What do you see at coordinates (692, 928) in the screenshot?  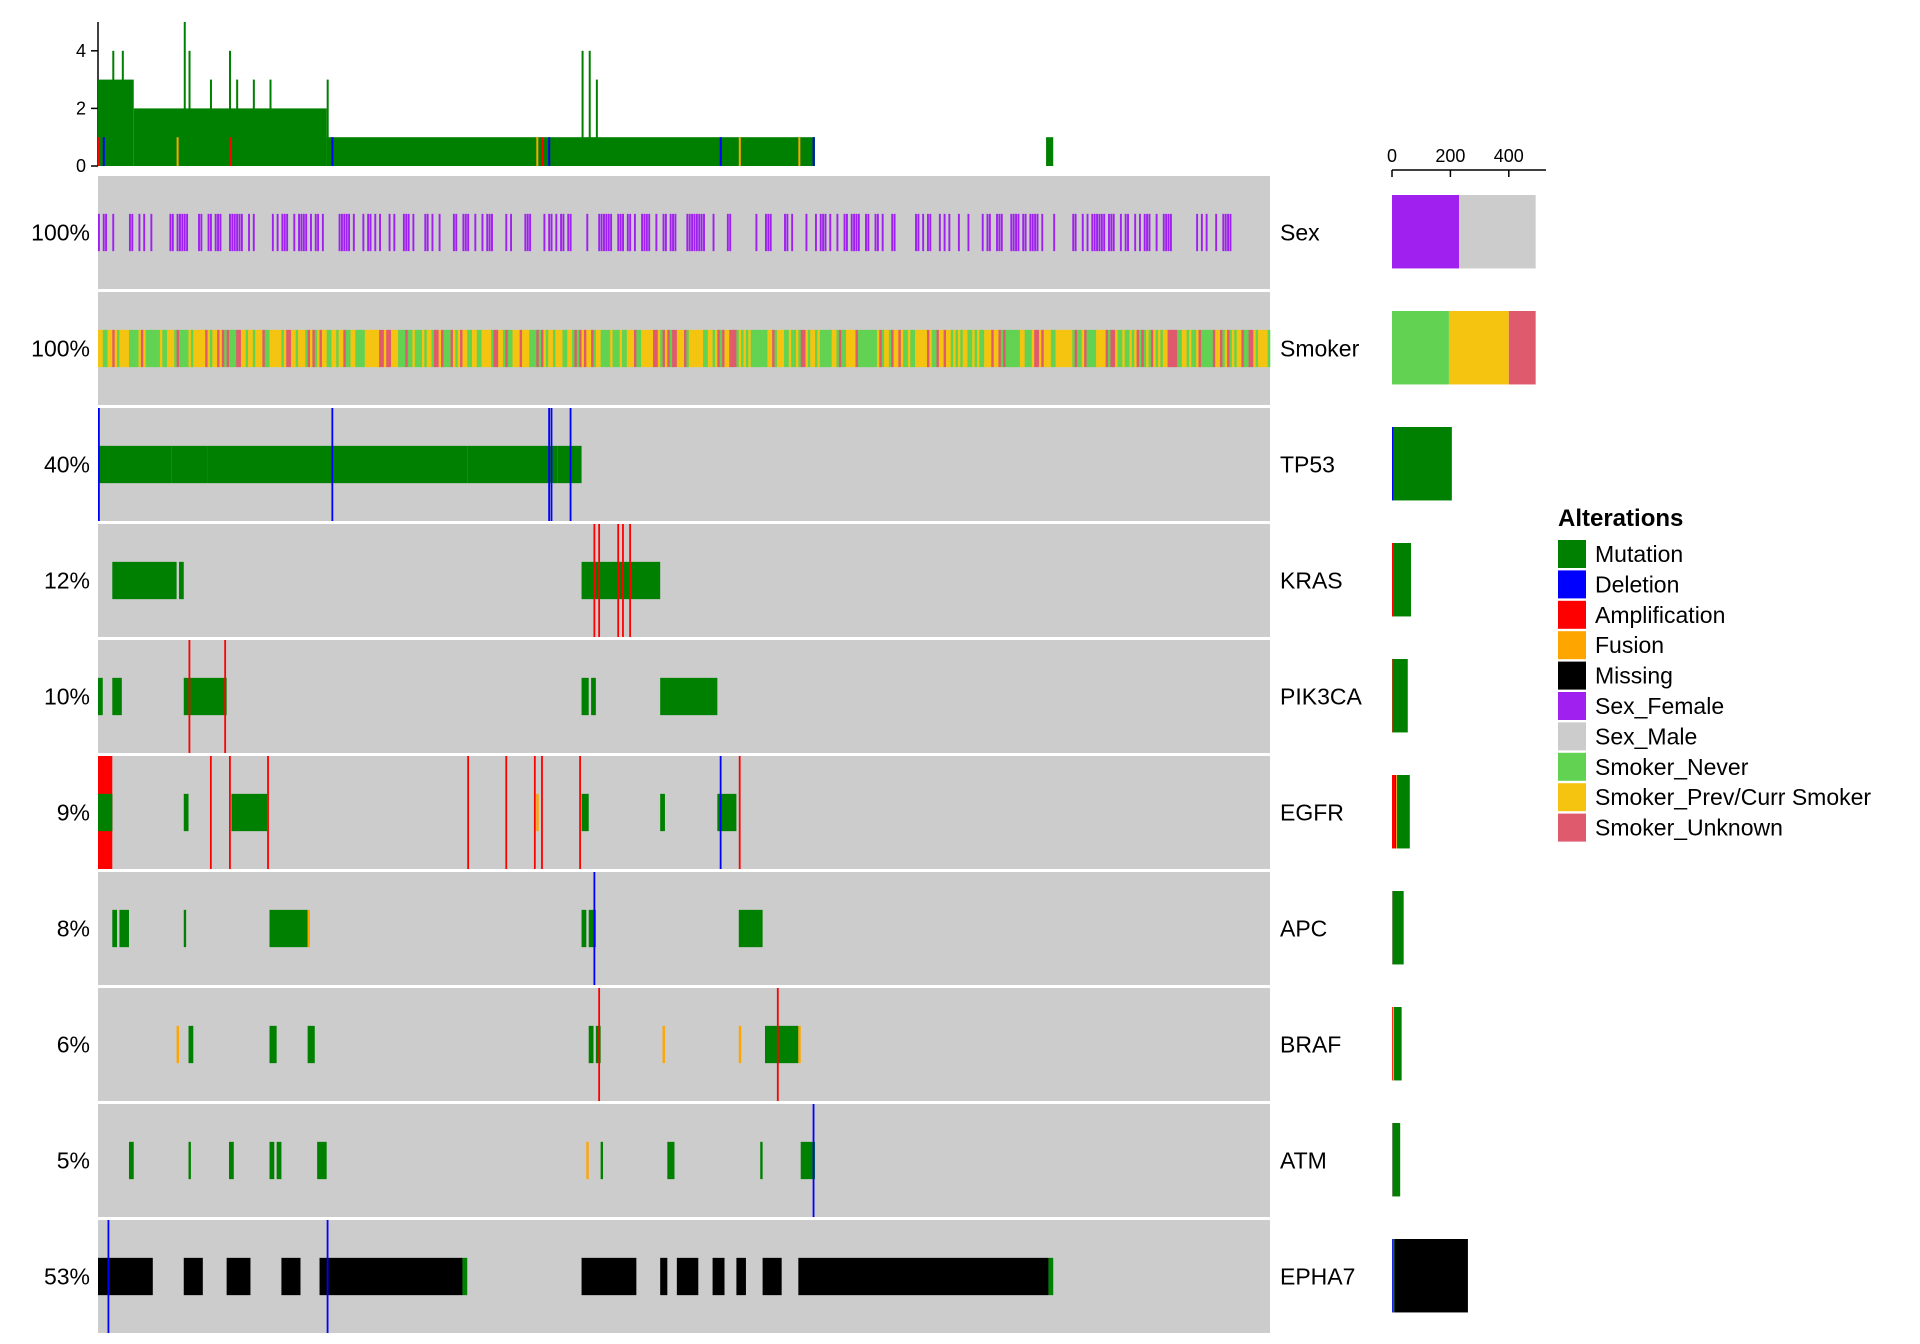 I see `row-apc: 8% APC` at bounding box center [692, 928].